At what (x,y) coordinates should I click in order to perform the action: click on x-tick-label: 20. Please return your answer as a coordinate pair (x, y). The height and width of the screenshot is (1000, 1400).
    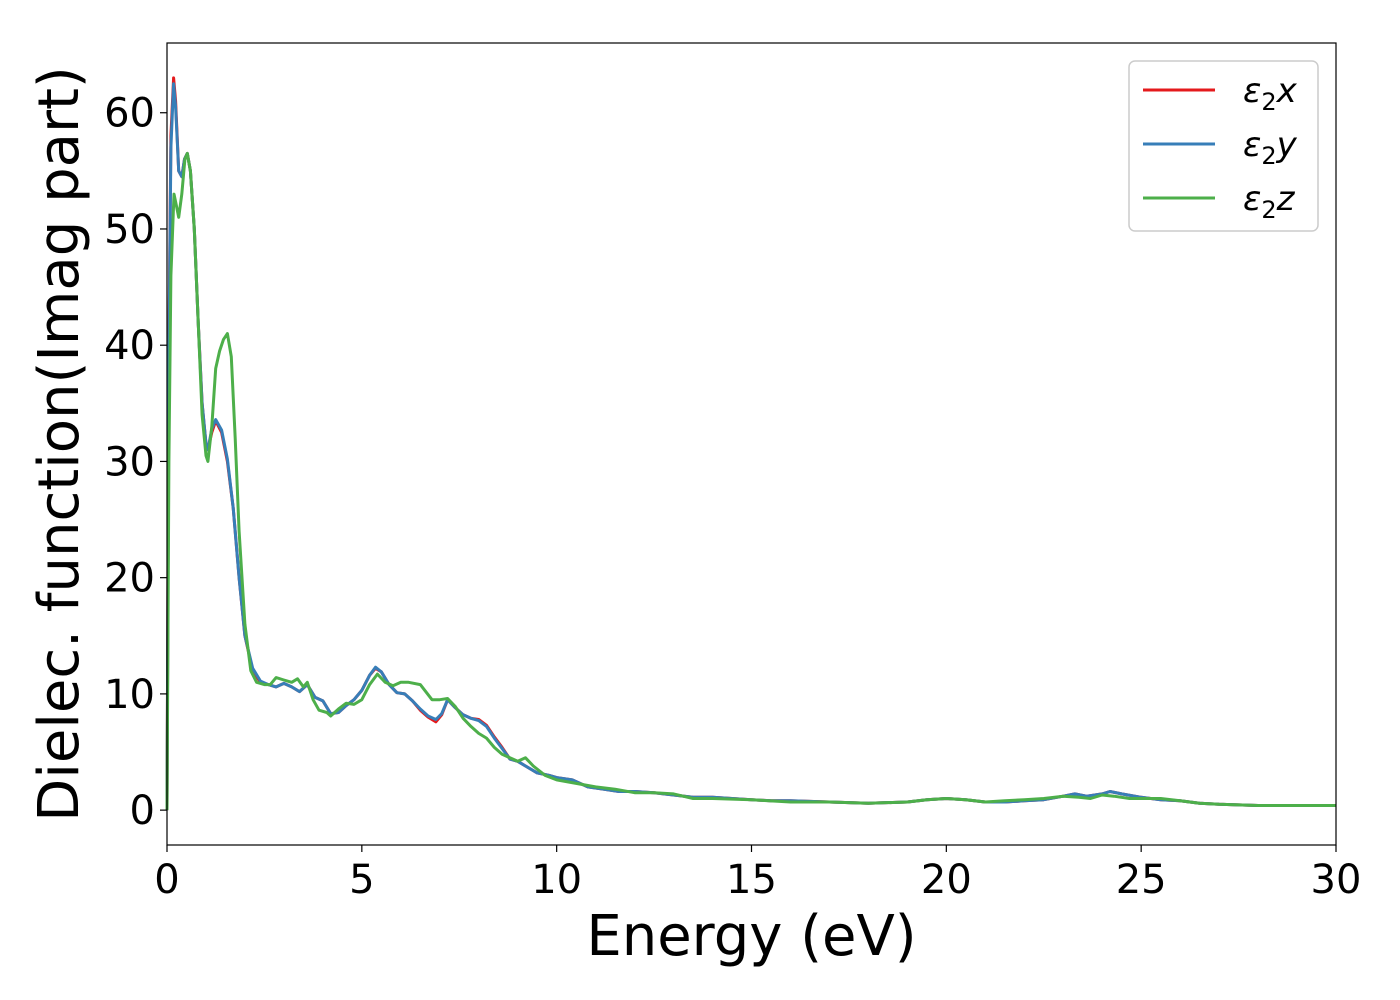
    Looking at the image, I should click on (946, 880).